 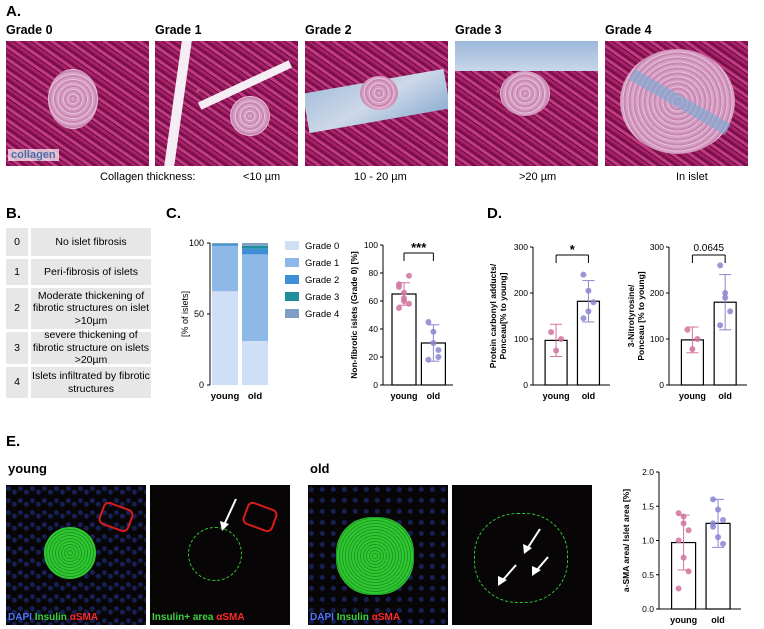 I want to click on y-axis-label: 3-Nitrotyrosine/Ponceau [% to young], so click(x=636, y=315).